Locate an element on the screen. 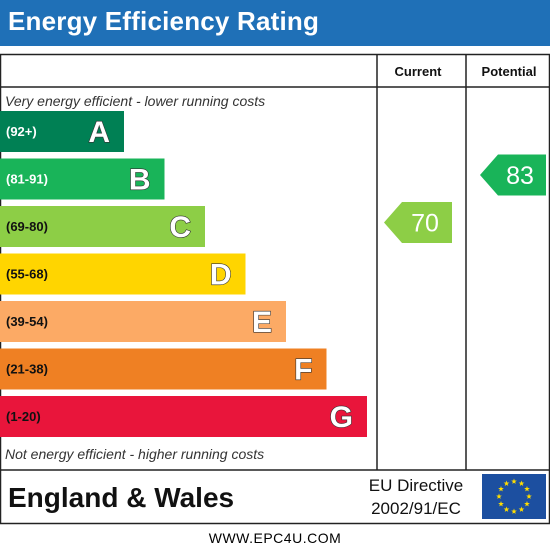  band-d: (55-68) D is located at coordinates (123, 274).